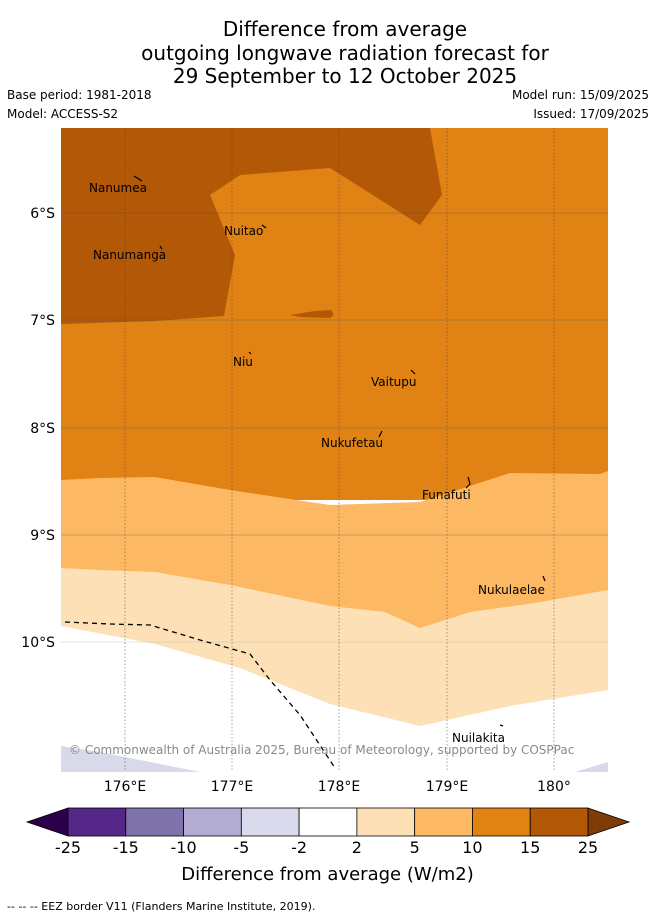 The image size is (655, 919). I want to click on region-neutral, so click(334, 699).